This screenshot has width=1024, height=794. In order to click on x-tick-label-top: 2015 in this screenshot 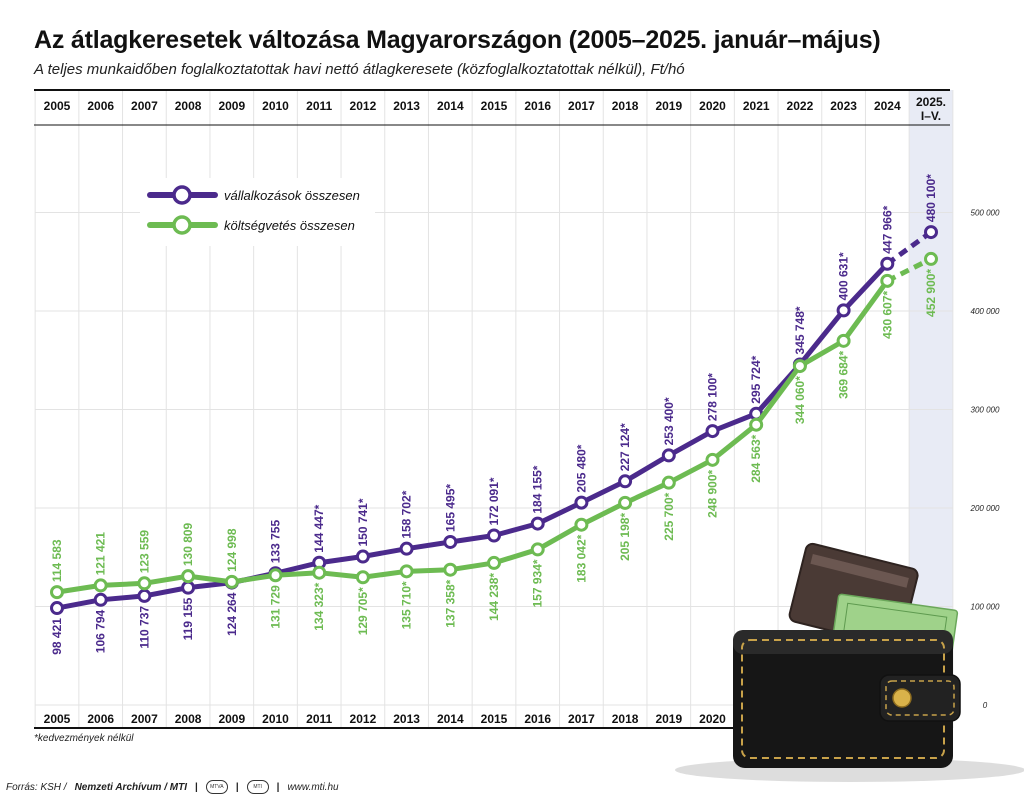, I will do `click(494, 106)`.